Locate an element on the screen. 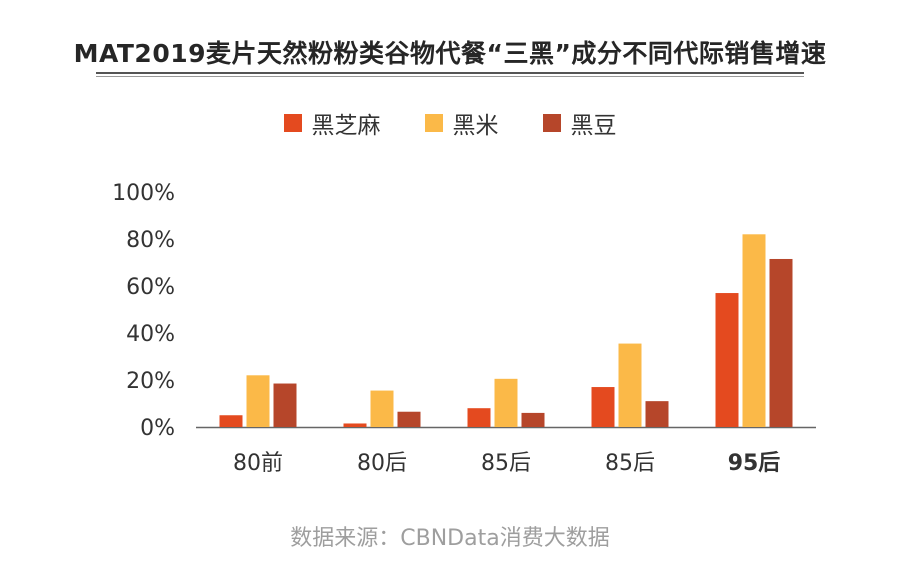 This screenshot has width=900, height=576. legend: 黑芝麻 黑米 黑豆 is located at coordinates (450, 123).